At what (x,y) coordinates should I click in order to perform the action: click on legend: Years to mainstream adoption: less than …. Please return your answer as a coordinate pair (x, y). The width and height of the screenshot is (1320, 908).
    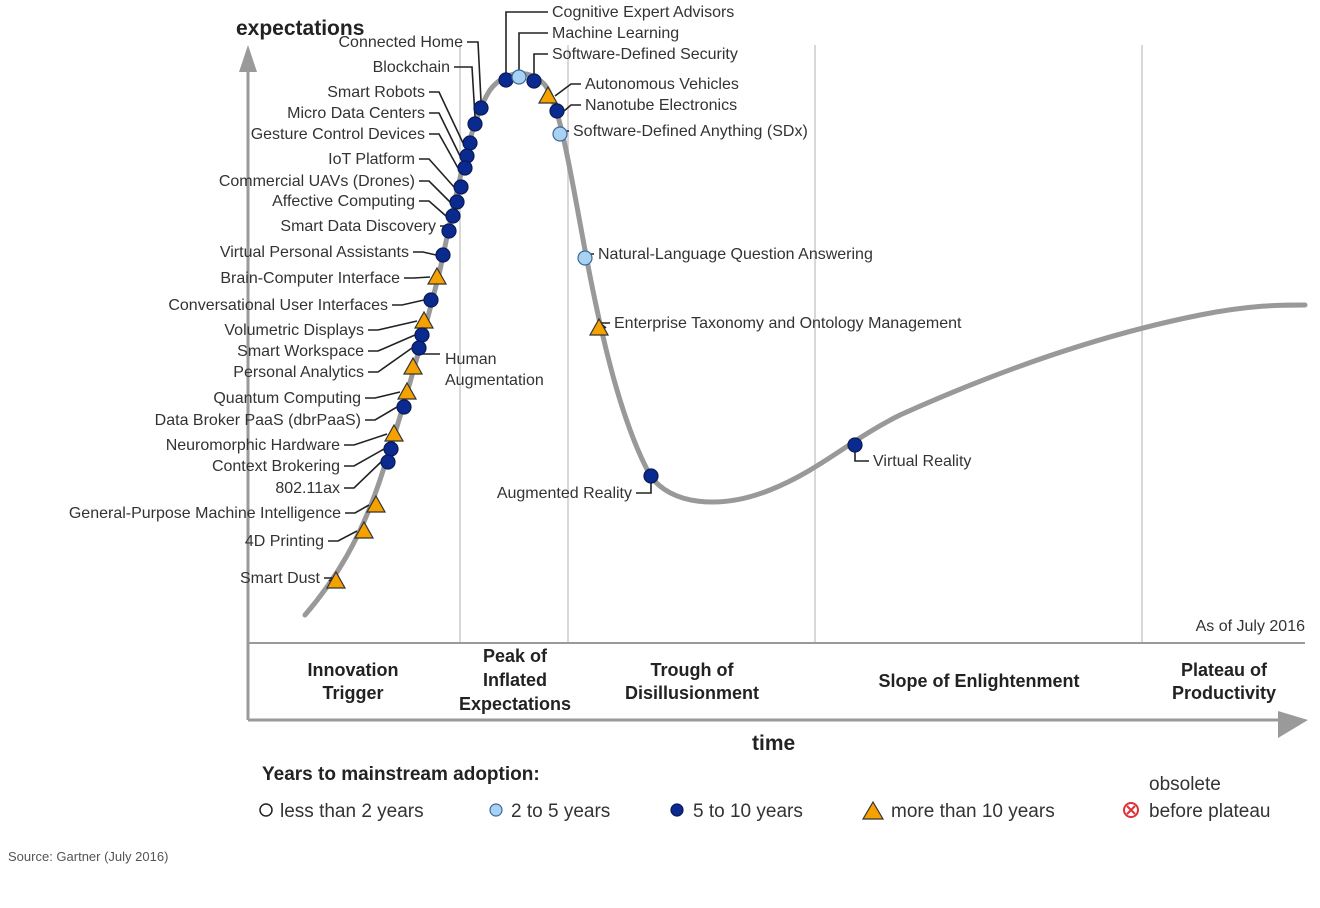
    Looking at the image, I should click on (765, 793).